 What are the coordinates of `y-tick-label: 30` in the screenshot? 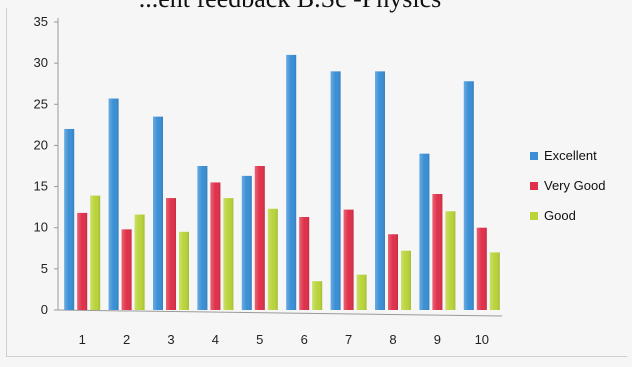 It's located at (41, 62).